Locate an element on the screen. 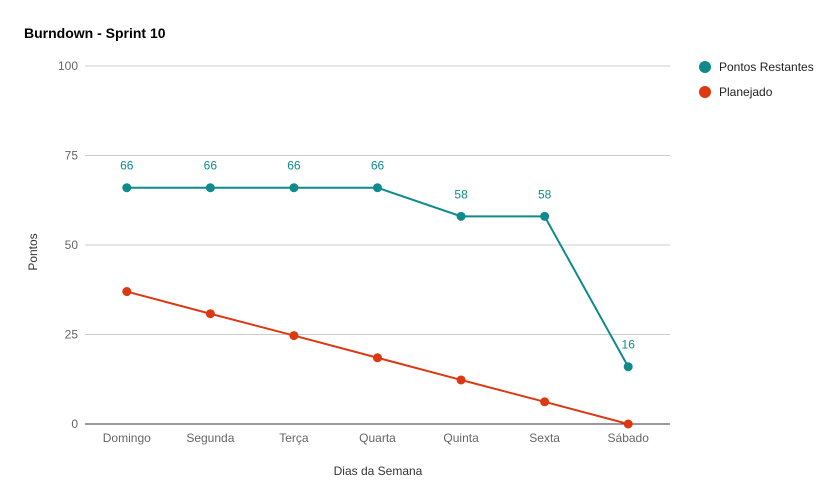 Image resolution: width=839 pixels, height=503 pixels. x-tick-label: Sexta is located at coordinates (544, 438).